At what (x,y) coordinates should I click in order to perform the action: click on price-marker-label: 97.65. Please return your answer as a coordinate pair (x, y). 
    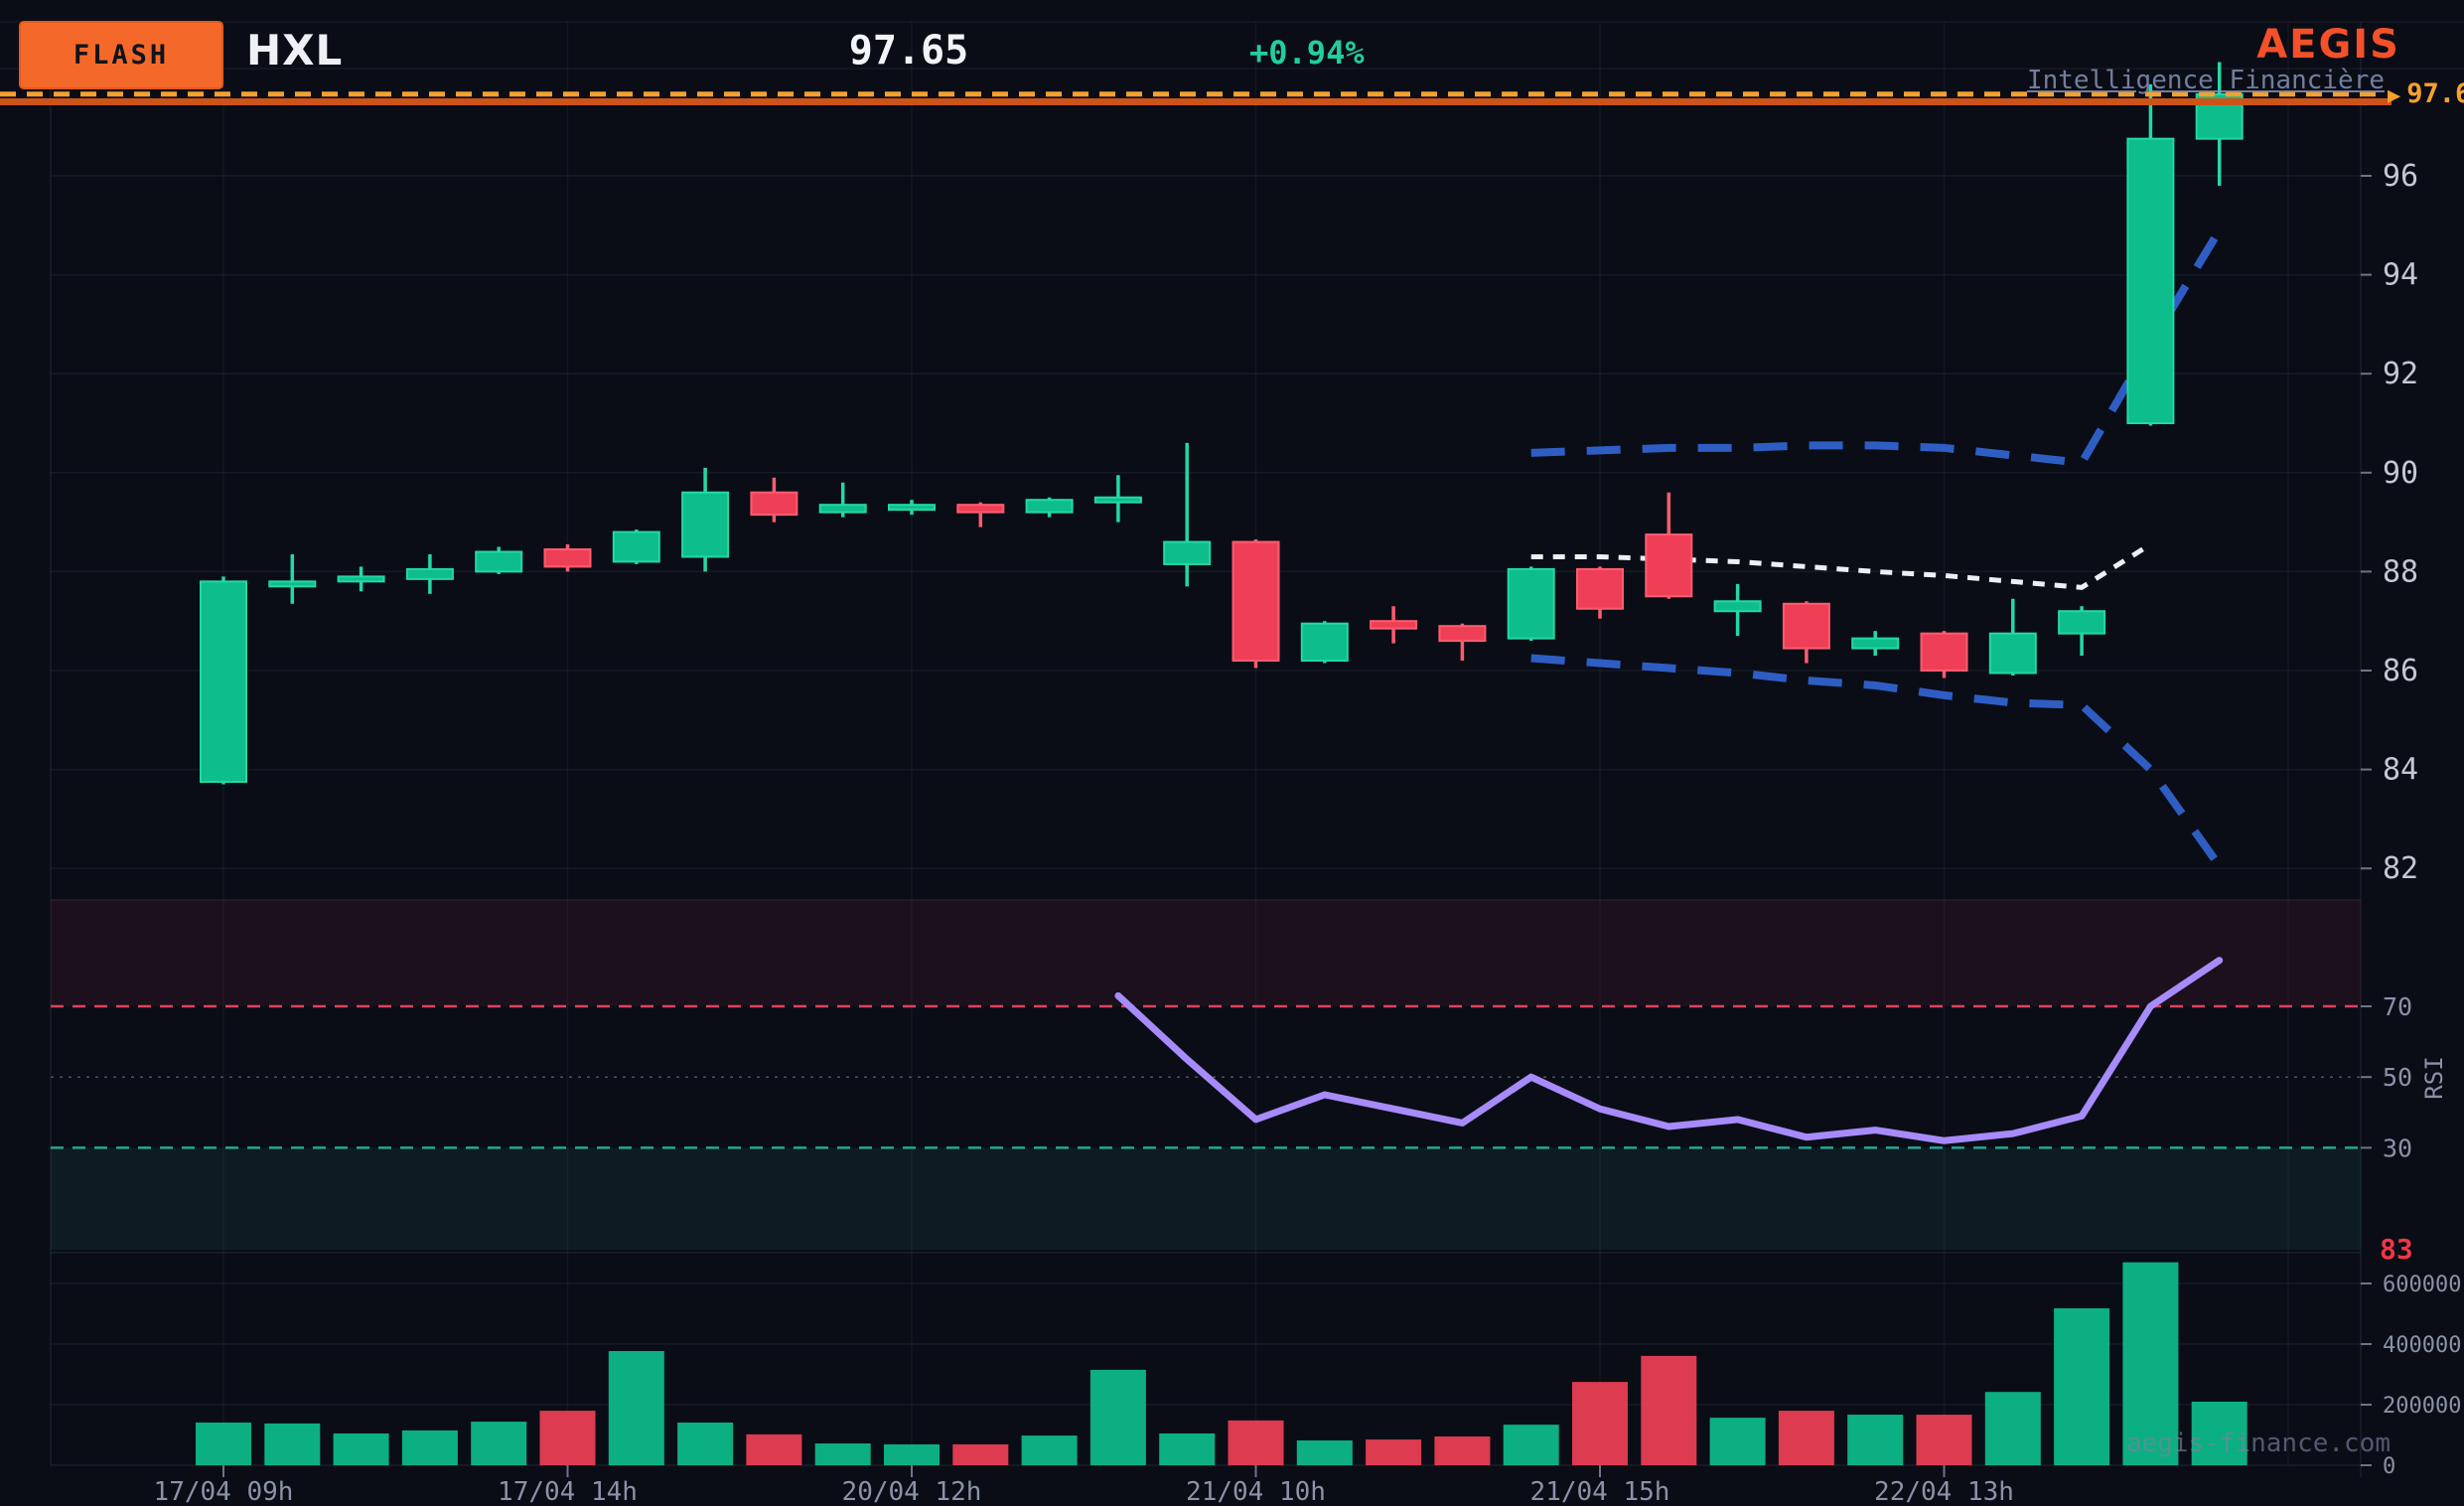
    Looking at the image, I should click on (2435, 93).